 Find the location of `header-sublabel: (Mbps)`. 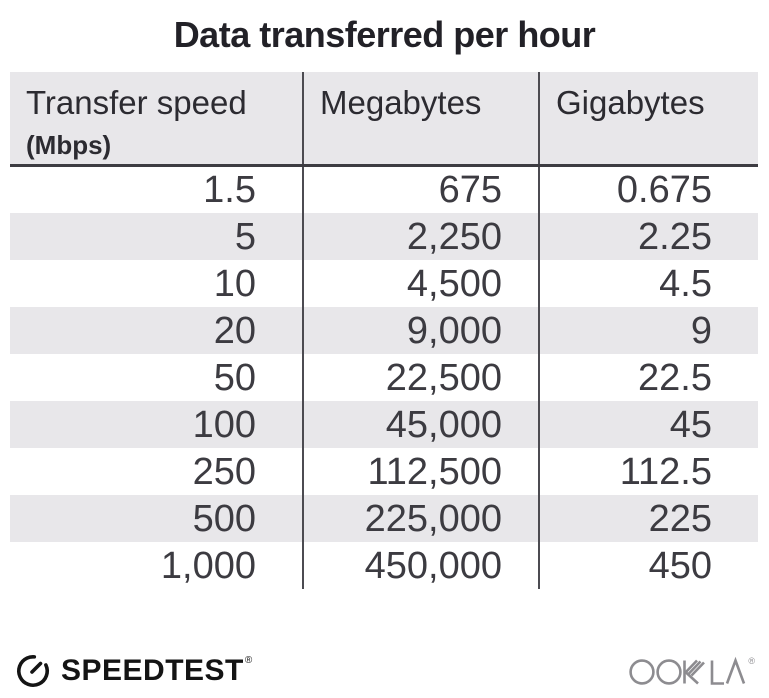

header-sublabel: (Mbps) is located at coordinates (69, 145).